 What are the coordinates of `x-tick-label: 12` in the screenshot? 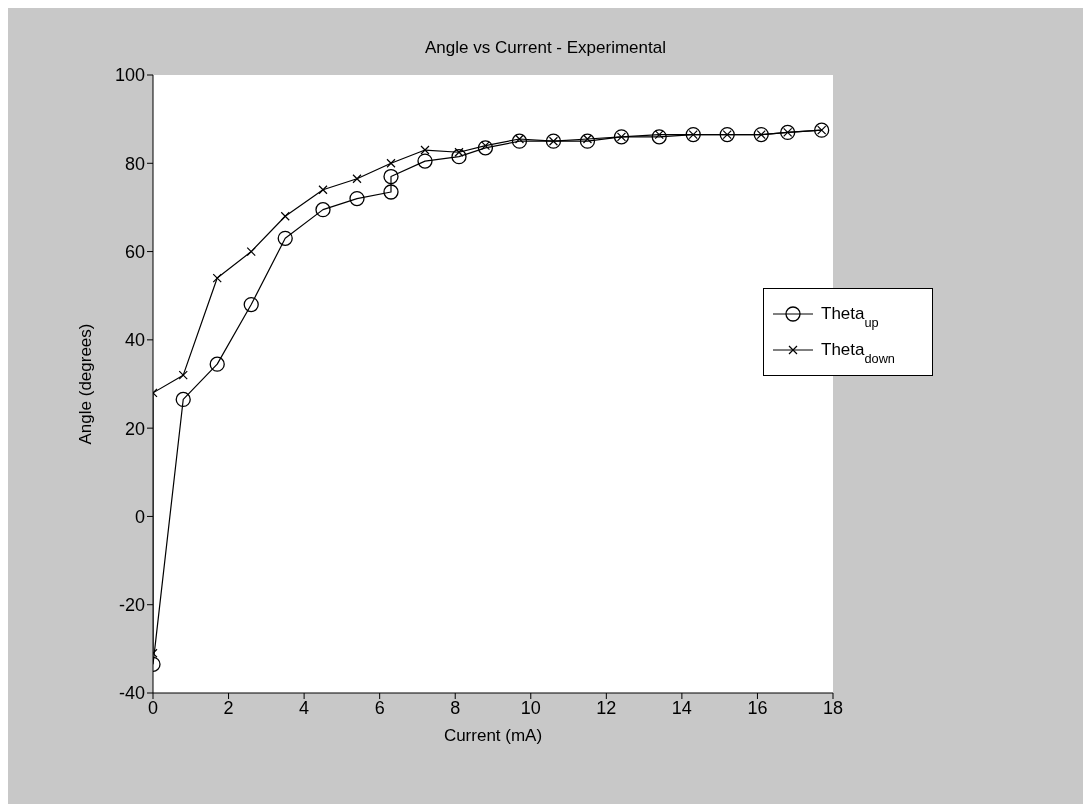 It's located at (606, 707).